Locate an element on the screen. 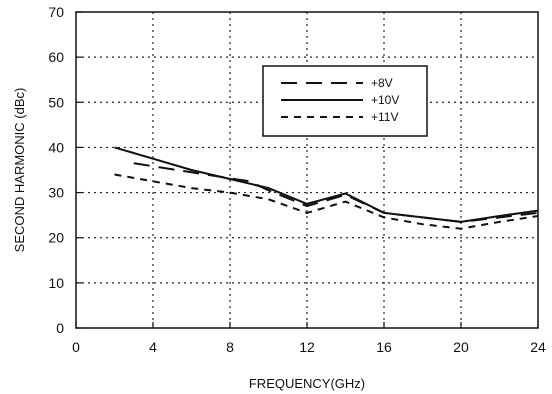 The width and height of the screenshot is (552, 394). x-tick-label: 8 is located at coordinates (230, 347).